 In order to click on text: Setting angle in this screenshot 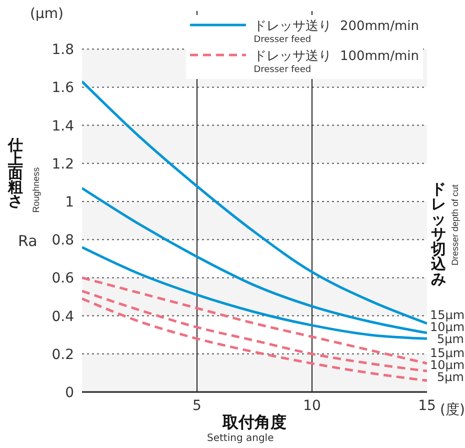, I will do `click(240, 438)`.